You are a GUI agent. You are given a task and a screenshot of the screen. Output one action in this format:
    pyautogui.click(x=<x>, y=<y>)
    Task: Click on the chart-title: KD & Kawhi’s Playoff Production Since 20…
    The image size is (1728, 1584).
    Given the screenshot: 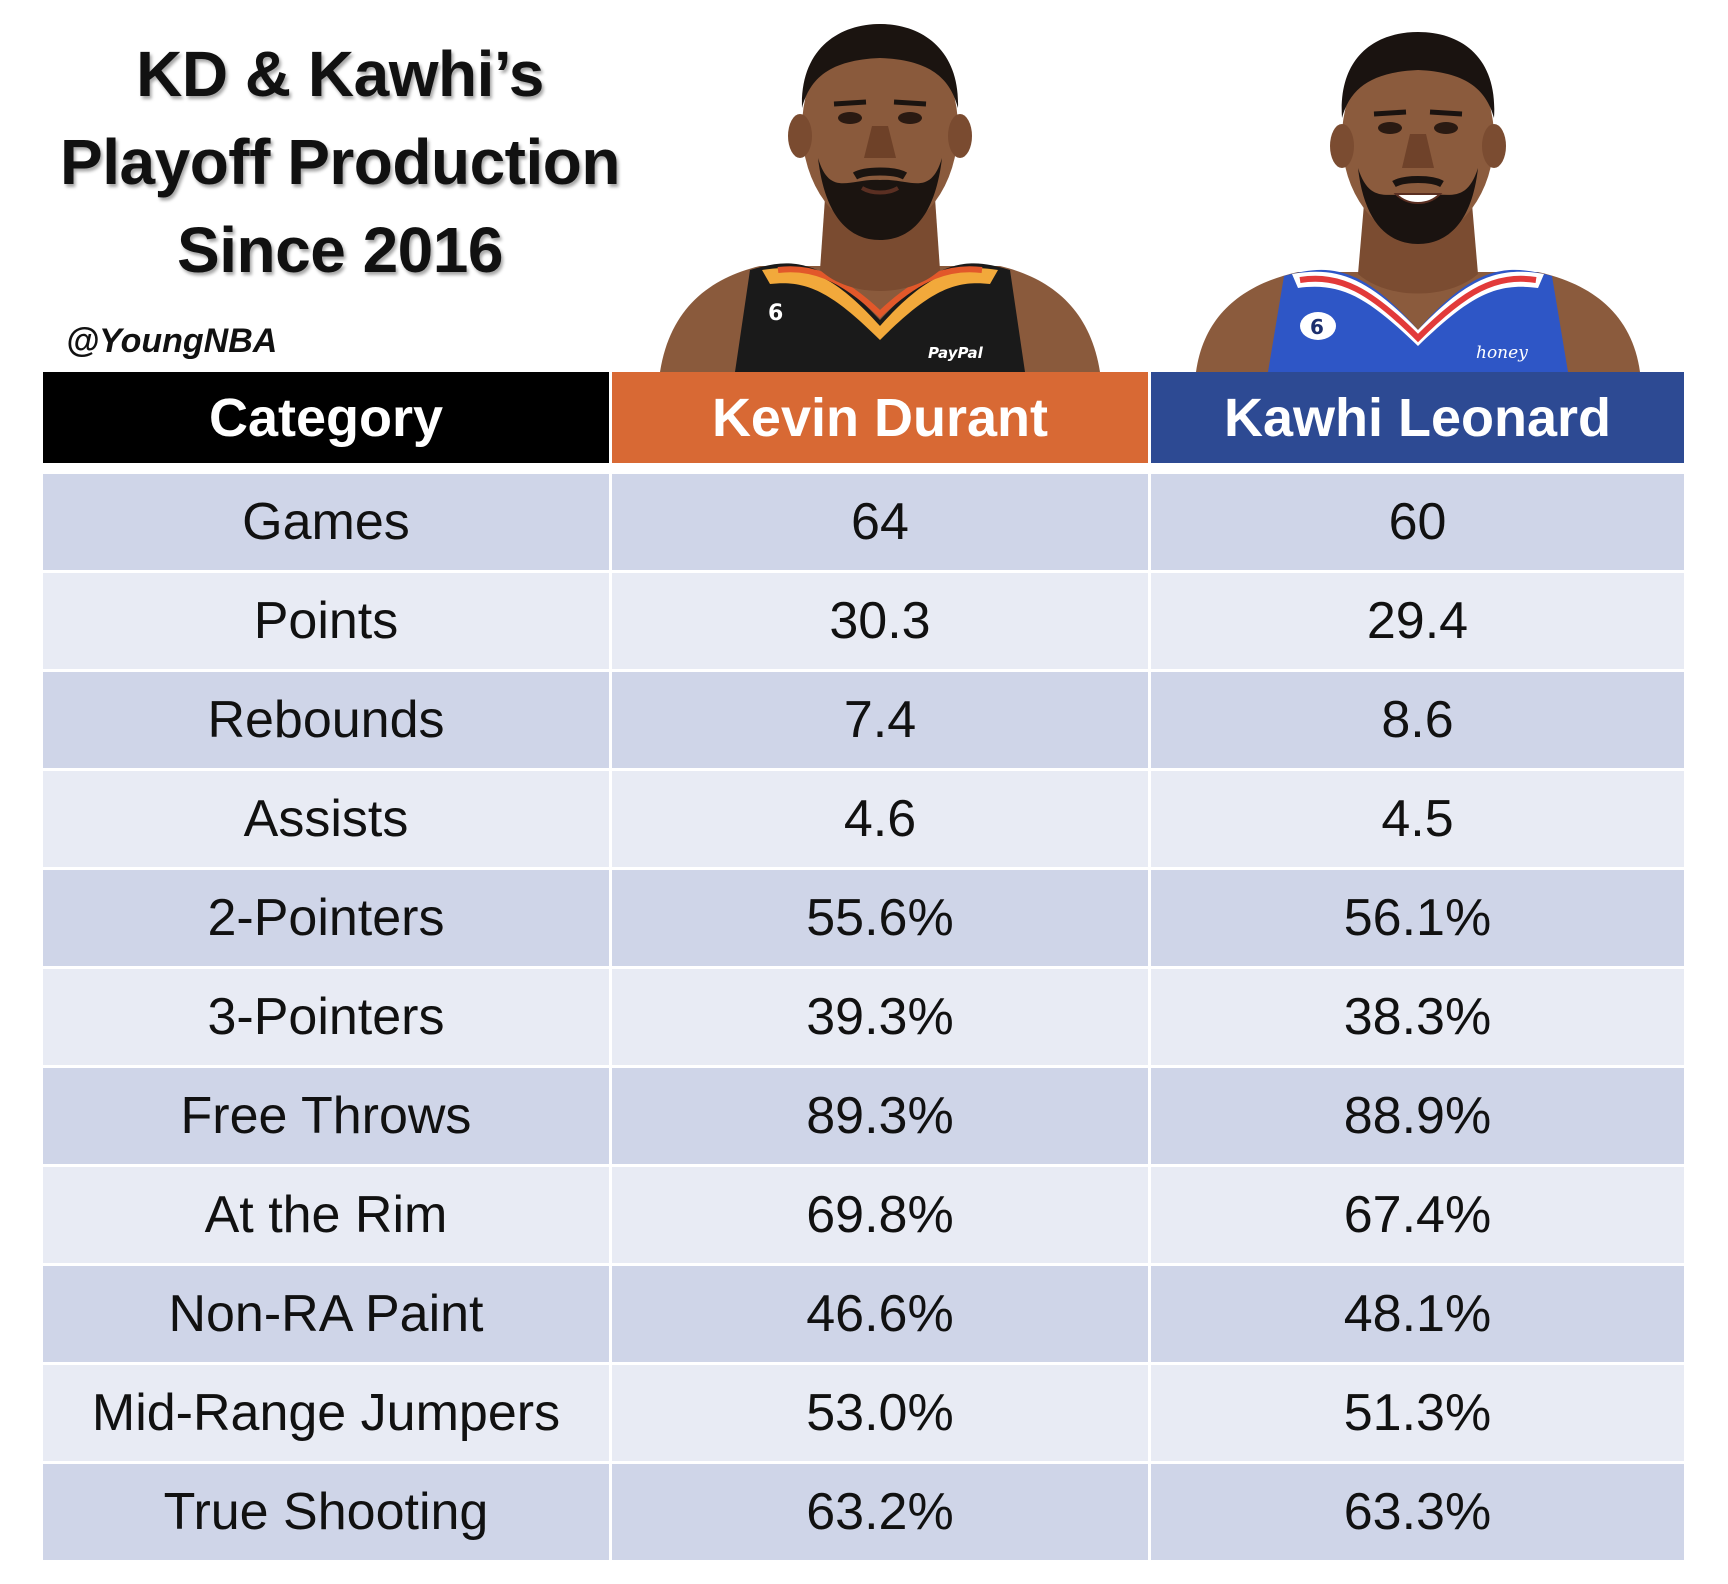 What is the action you would take?
    pyautogui.click(x=340, y=162)
    